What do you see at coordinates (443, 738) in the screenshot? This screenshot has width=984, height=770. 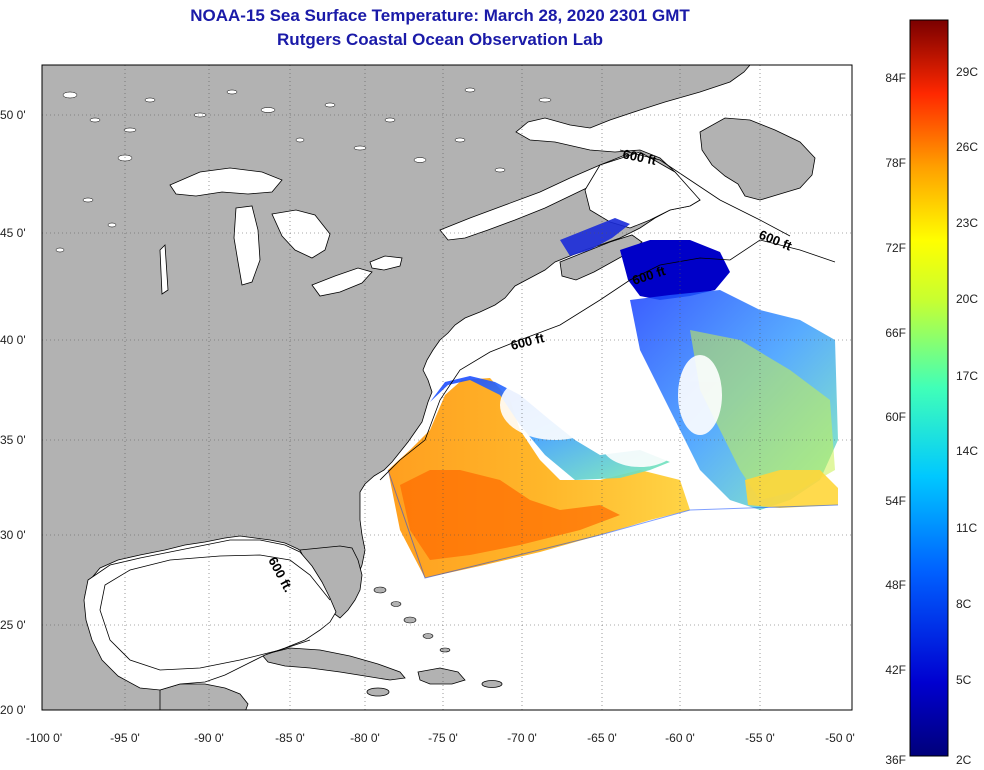 I see `lon-label: -75 0'` at bounding box center [443, 738].